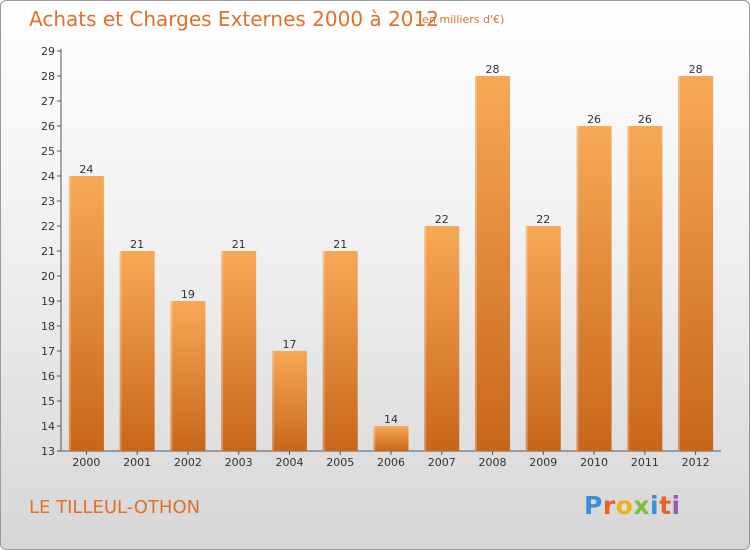  What do you see at coordinates (593, 505) in the screenshot?
I see `logo-letter: P` at bounding box center [593, 505].